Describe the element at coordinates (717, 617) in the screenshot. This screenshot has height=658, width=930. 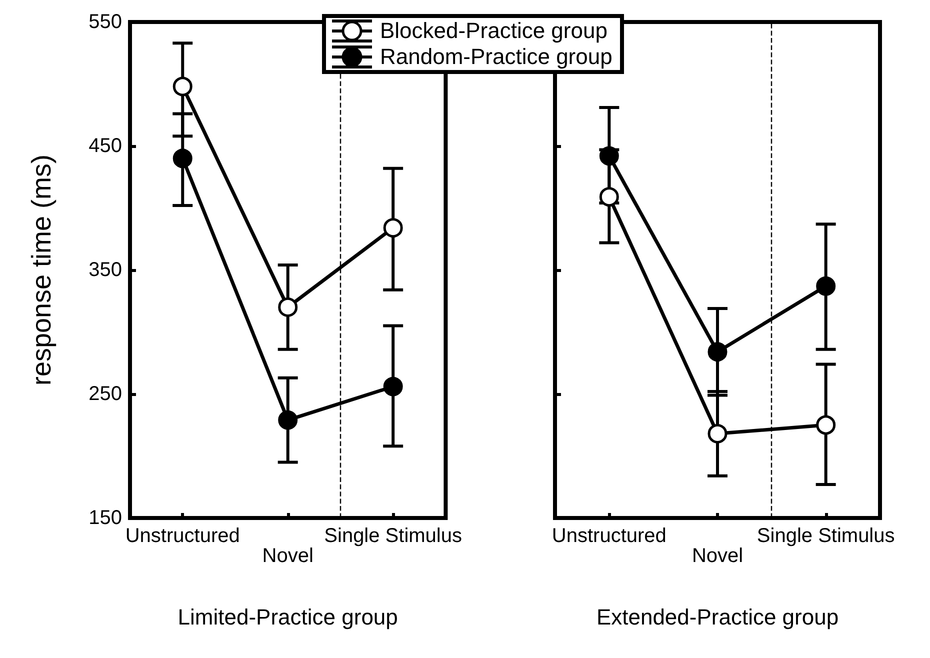
I see `x-axis-title: Extended-Practice group` at that location.